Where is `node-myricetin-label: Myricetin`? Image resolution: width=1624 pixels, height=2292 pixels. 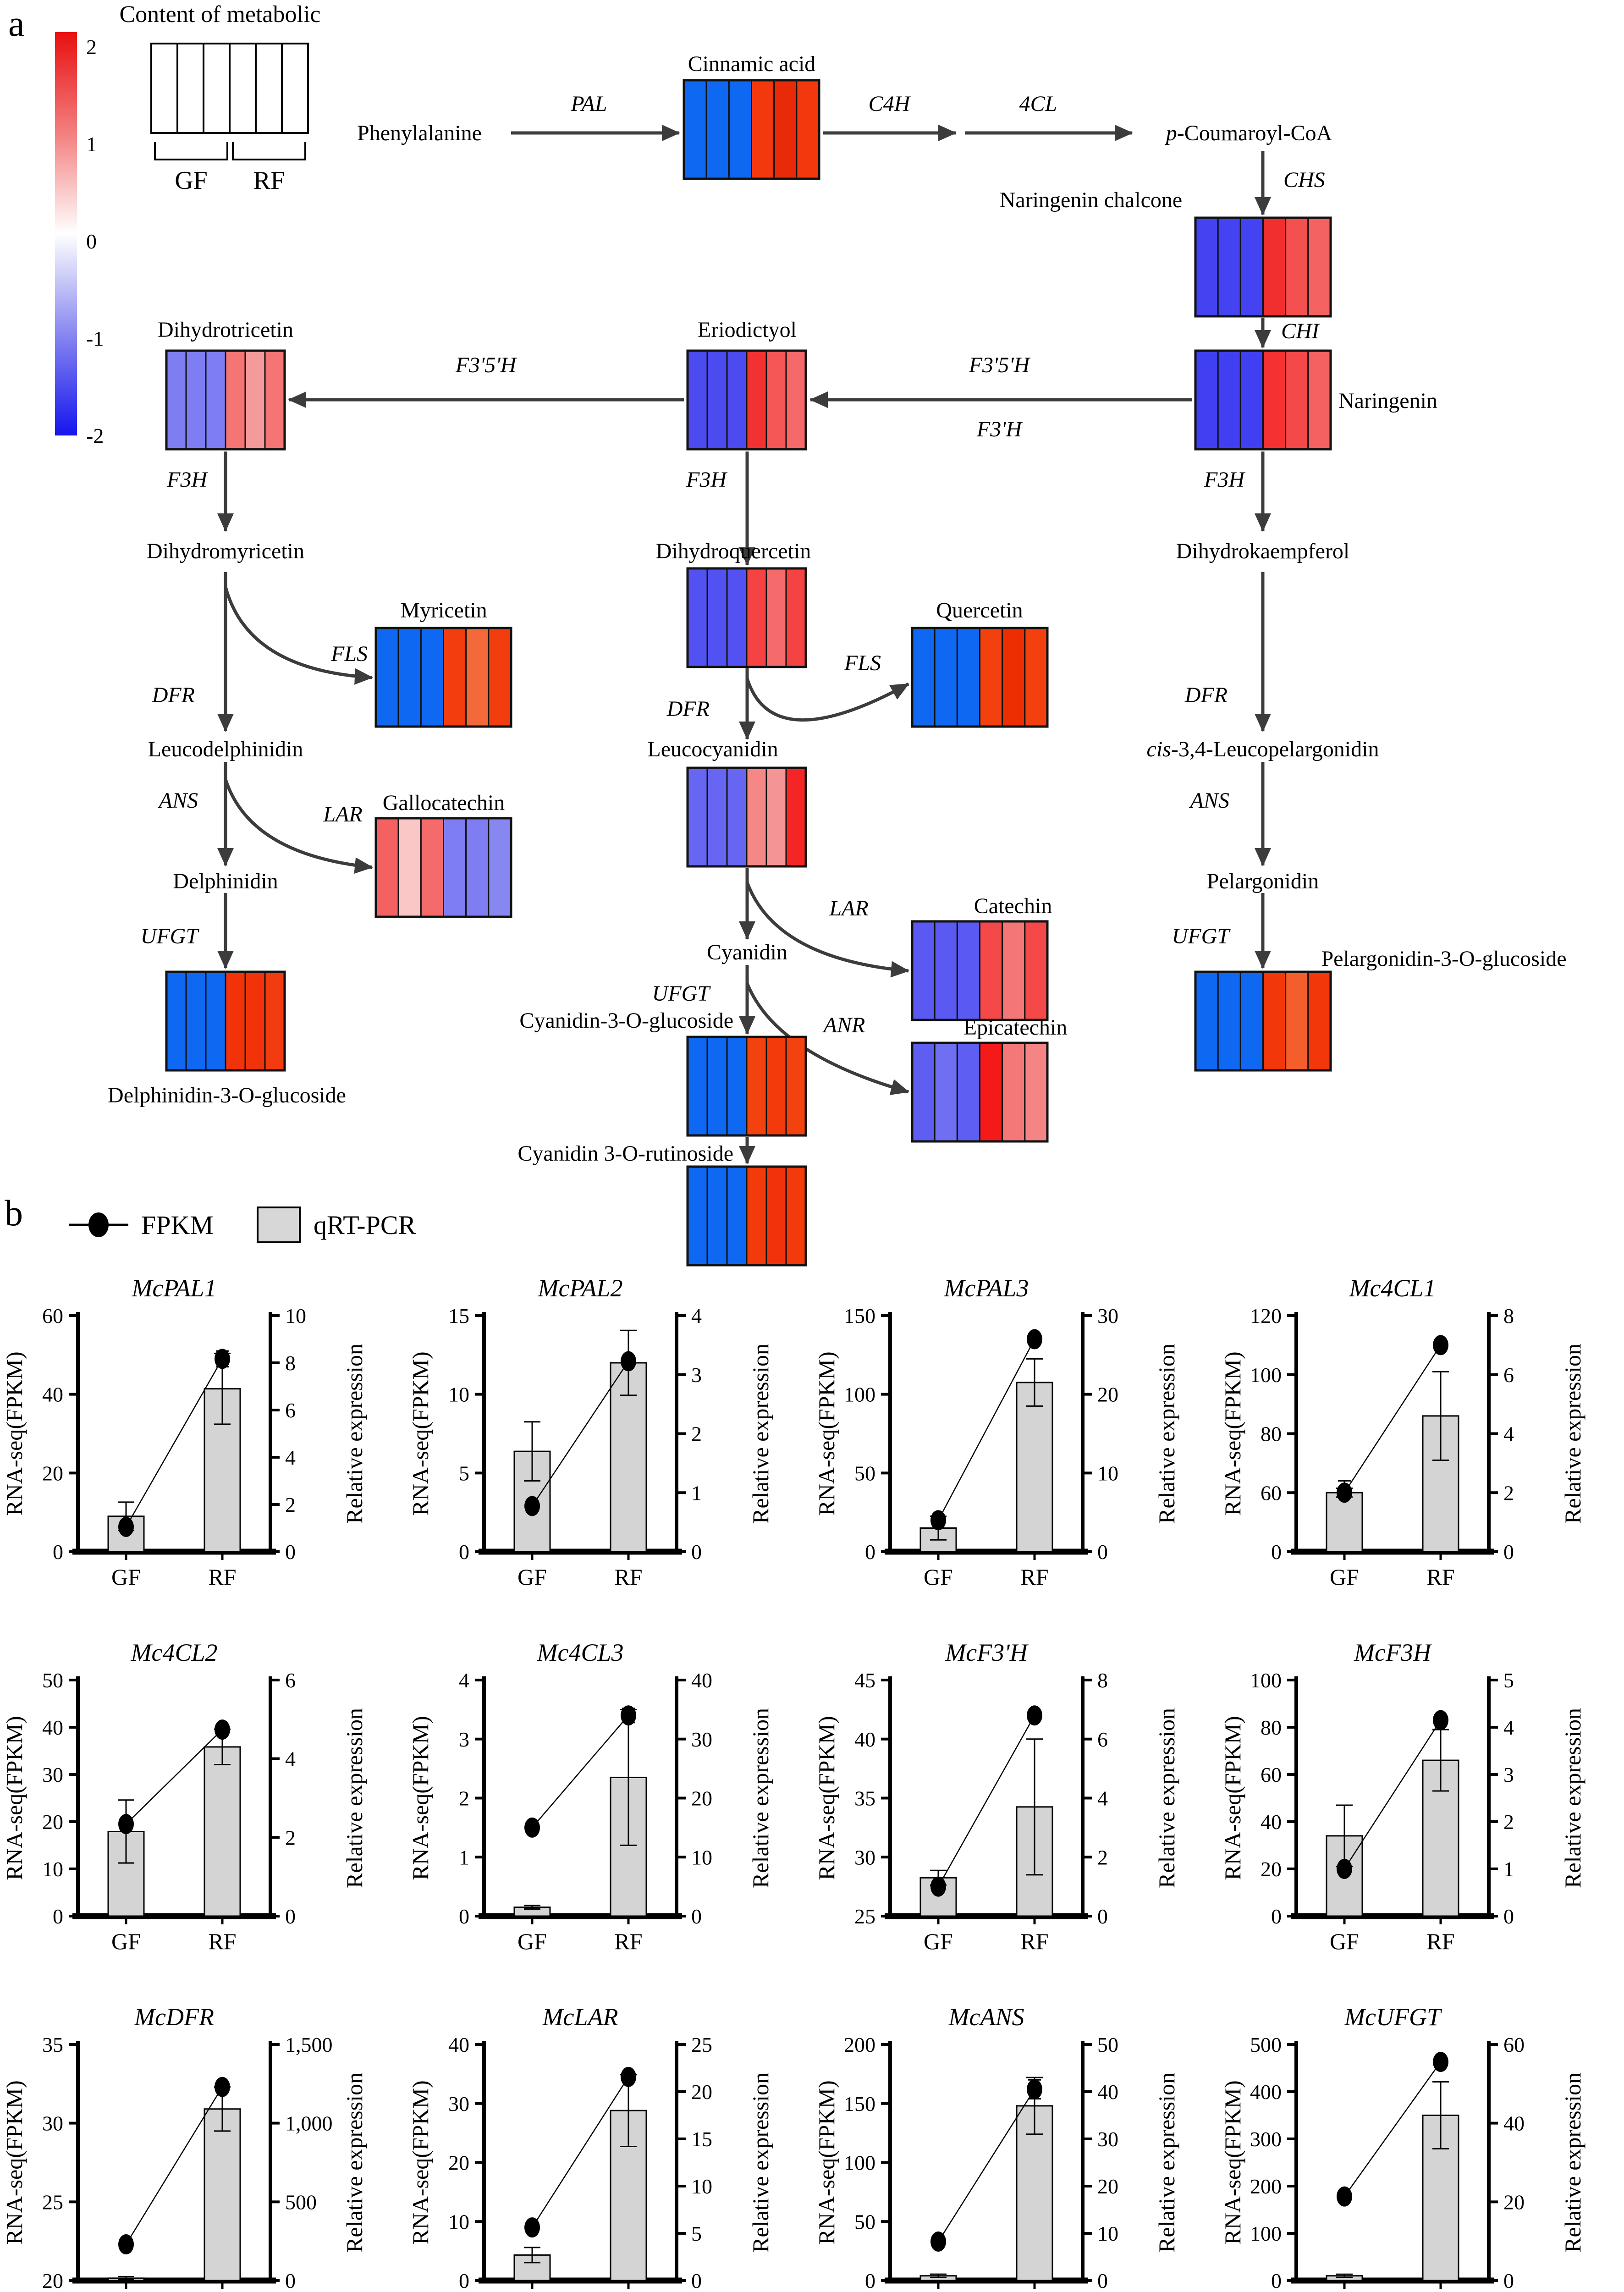 node-myricetin-label: Myricetin is located at coordinates (443, 610).